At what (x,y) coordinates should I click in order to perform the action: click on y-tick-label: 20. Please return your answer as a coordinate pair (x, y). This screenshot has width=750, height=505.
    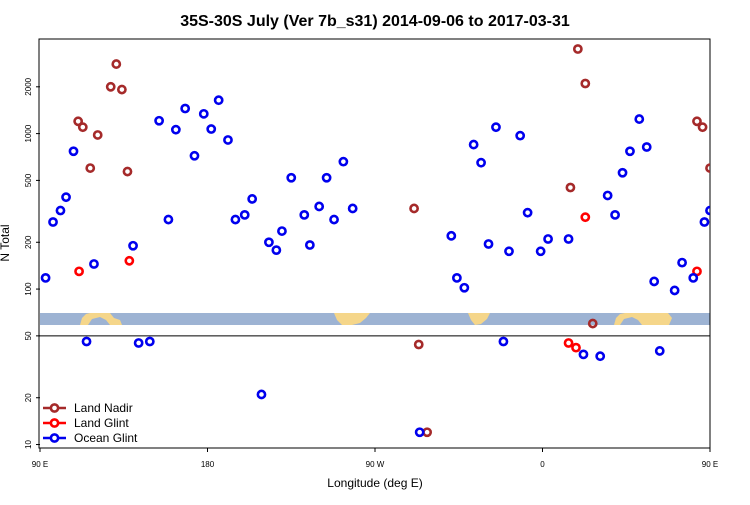
    Looking at the image, I should click on (28, 397).